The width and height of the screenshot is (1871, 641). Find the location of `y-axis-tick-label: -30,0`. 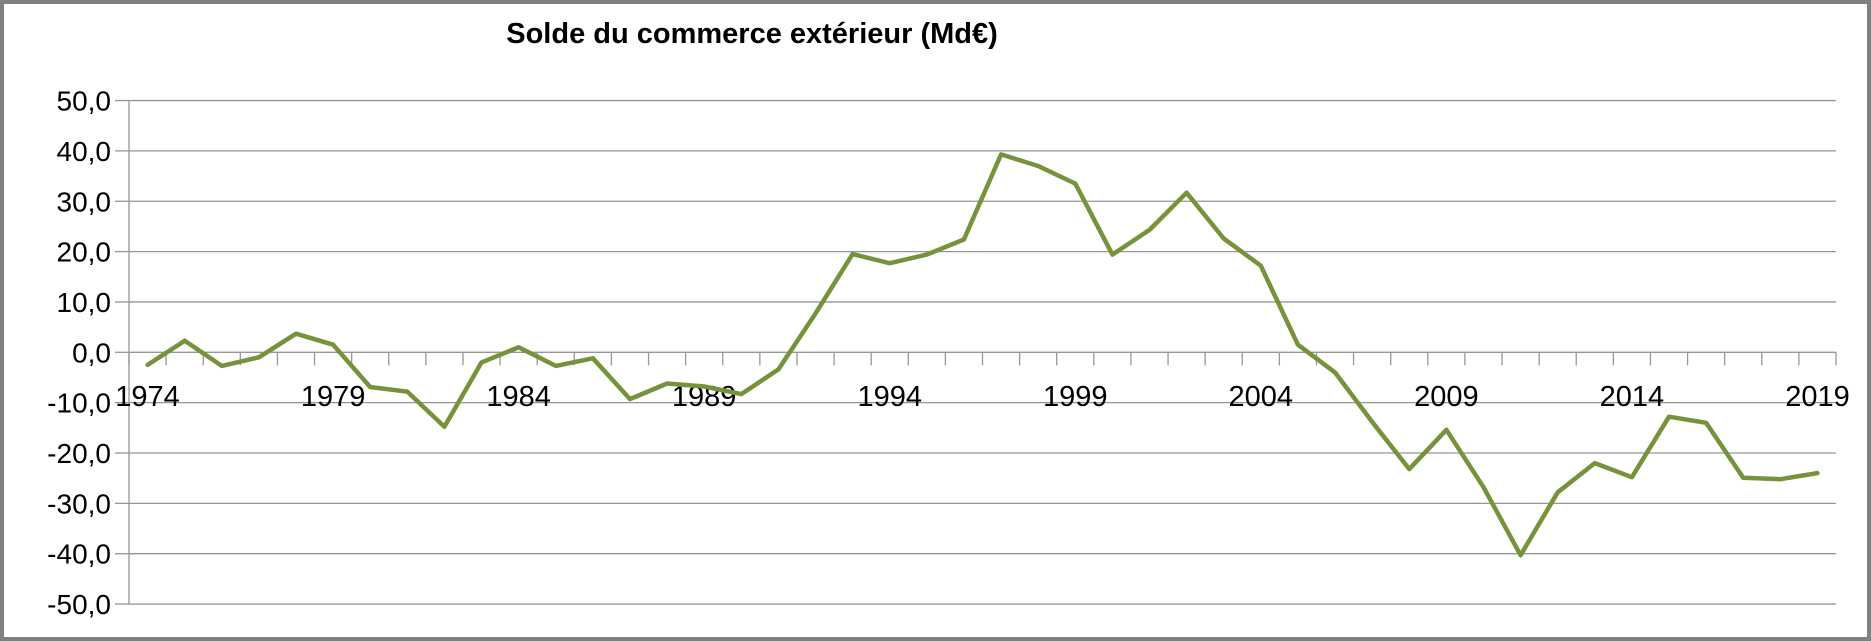

y-axis-tick-label: -30,0 is located at coordinates (79, 503).